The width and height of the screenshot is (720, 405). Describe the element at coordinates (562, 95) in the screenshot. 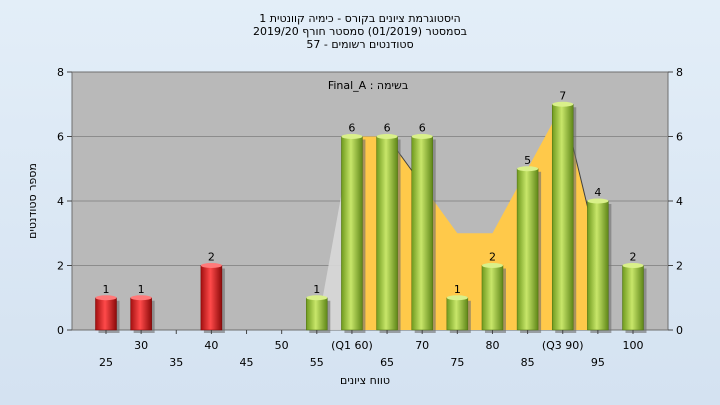

I see `bar-value-label: 7` at that location.